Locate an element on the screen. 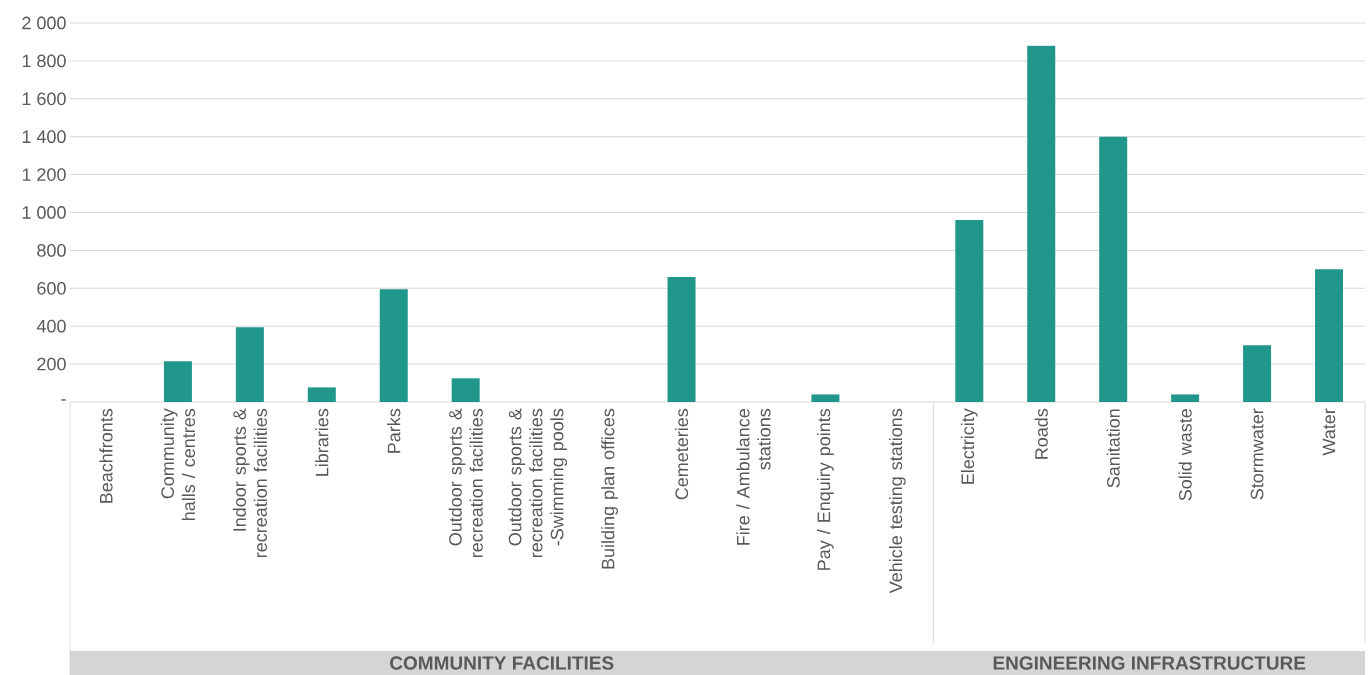 Image resolution: width=1370 pixels, height=675 pixels. x-tick-label: Libraries is located at coordinates (322, 442).